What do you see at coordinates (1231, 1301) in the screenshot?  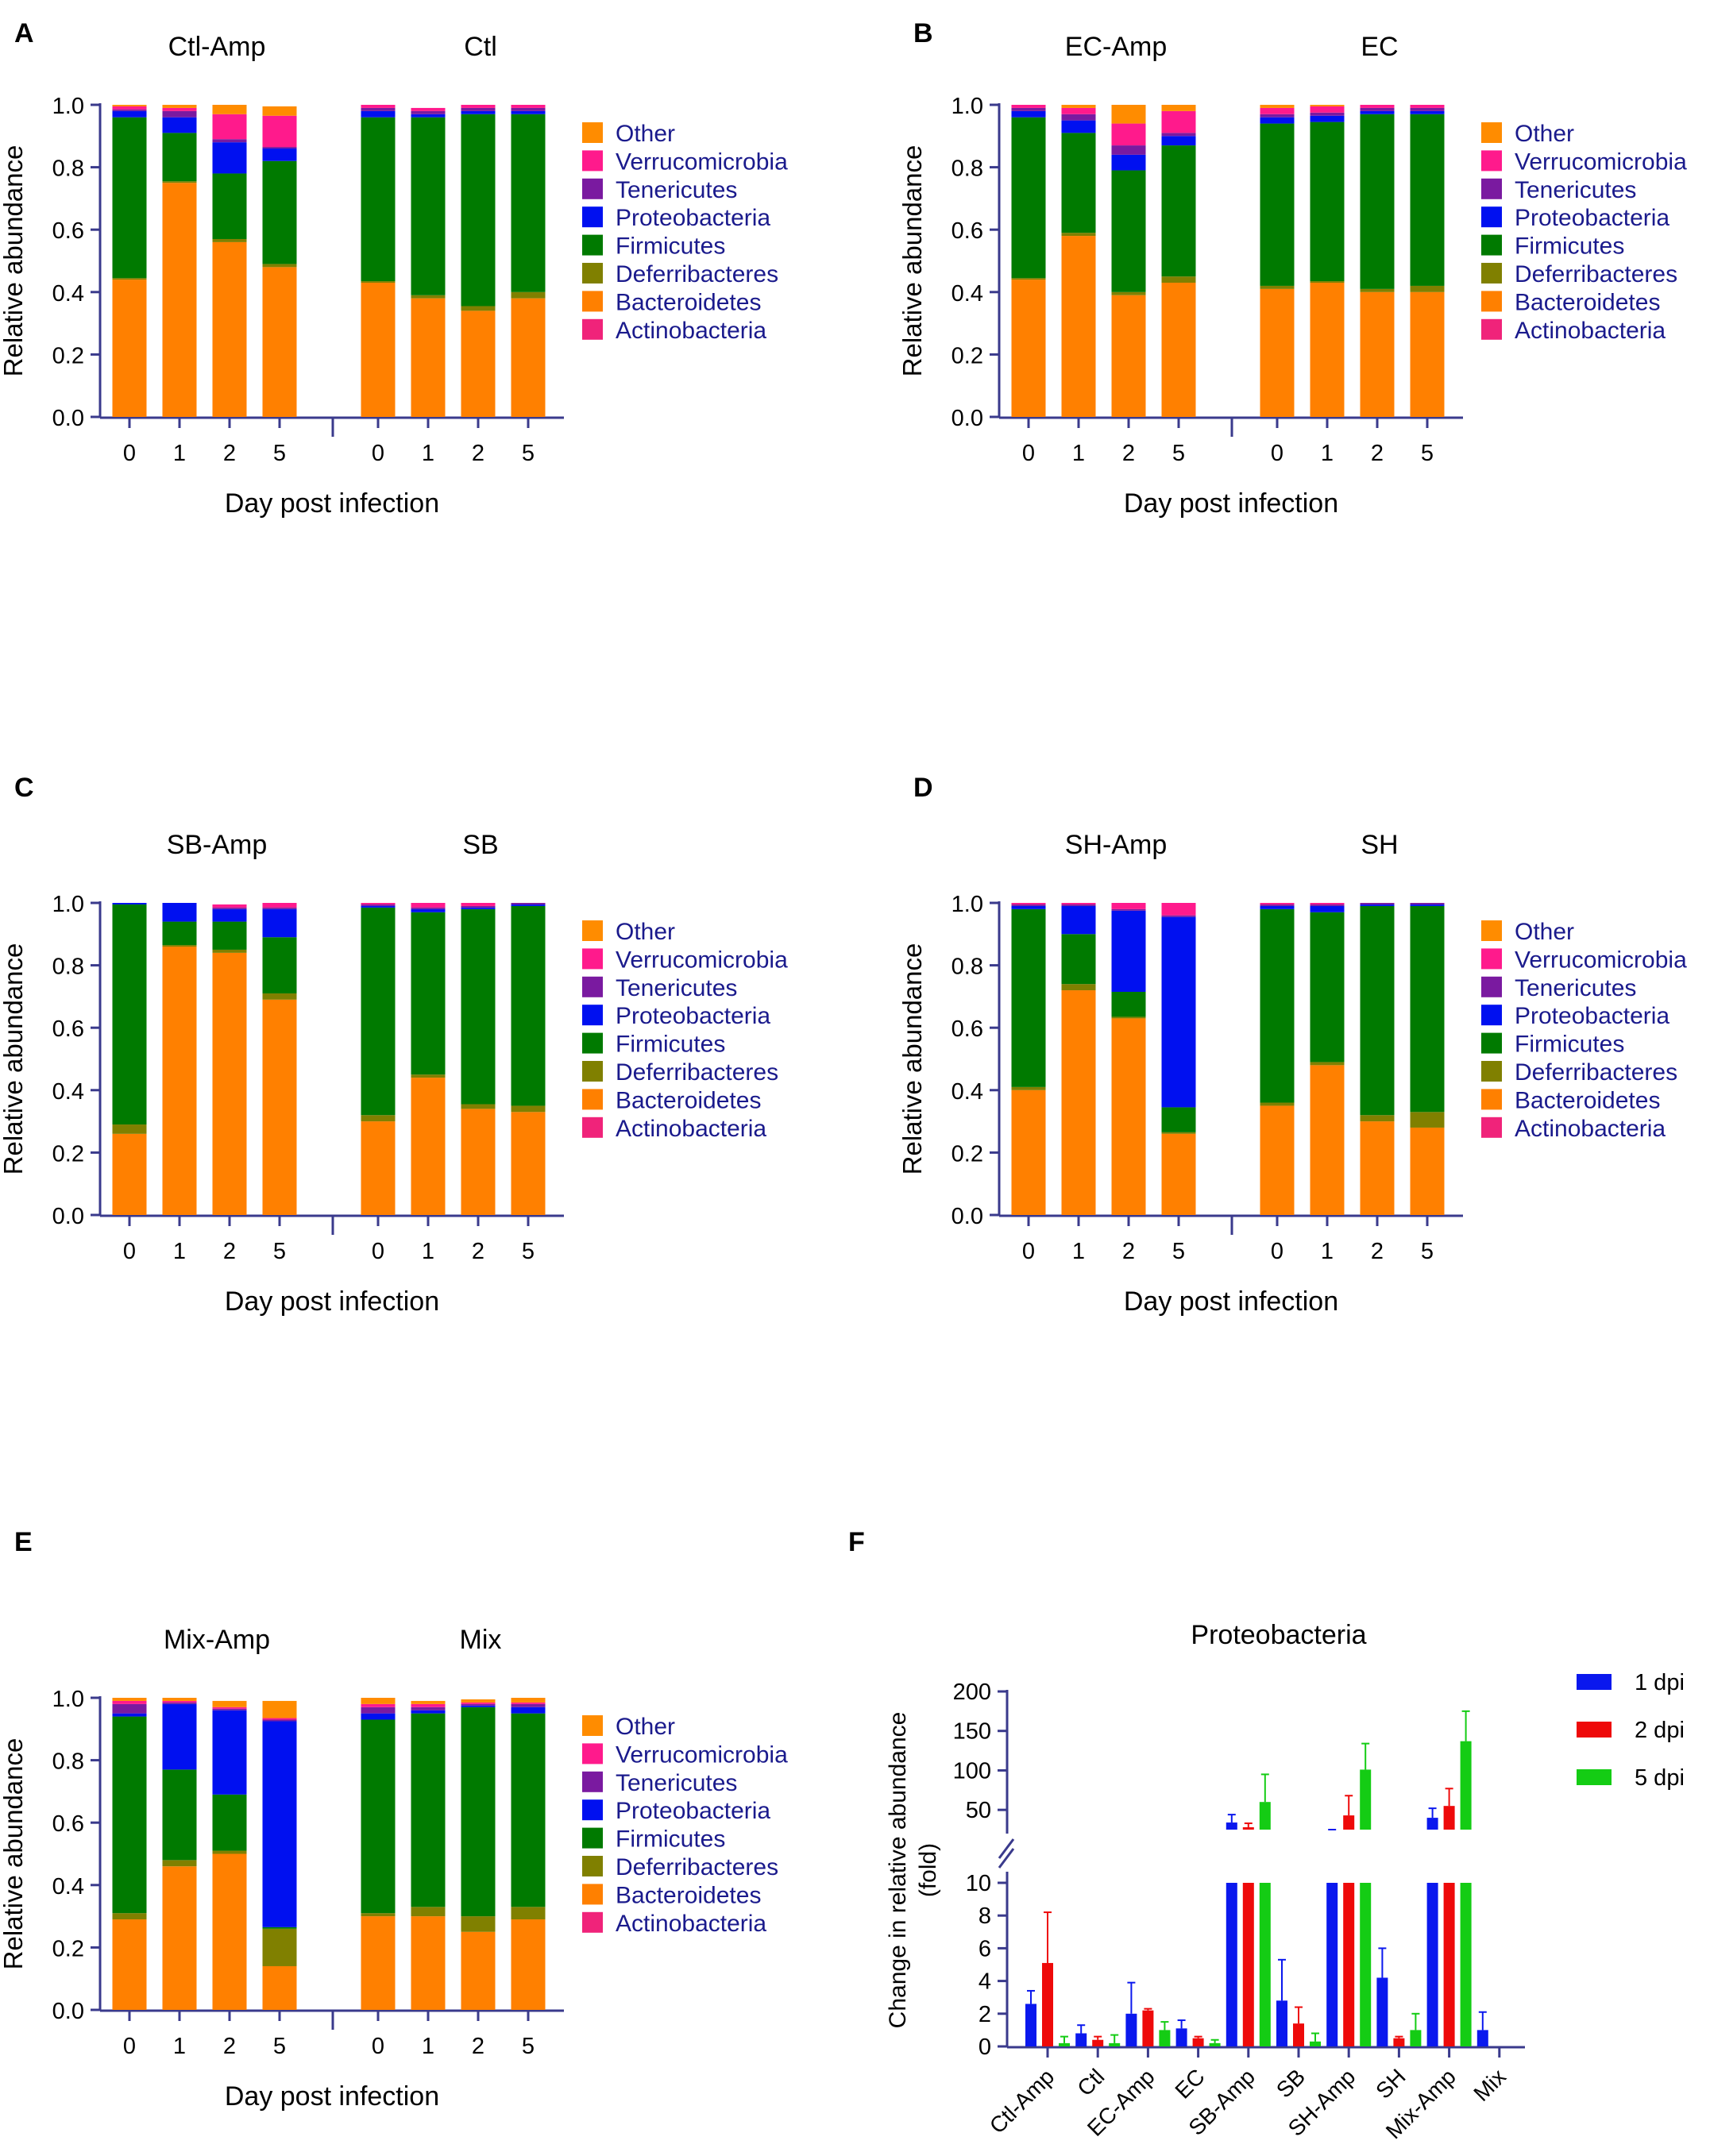 I see `x-axis-label: Day post infection` at bounding box center [1231, 1301].